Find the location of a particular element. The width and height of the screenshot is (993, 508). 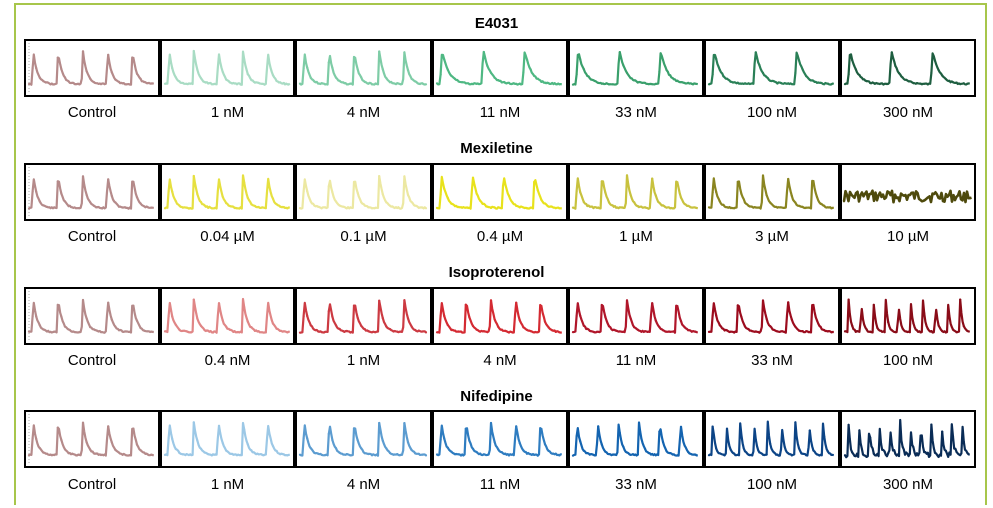

concentration-label: 0.4 µM is located at coordinates (500, 236).